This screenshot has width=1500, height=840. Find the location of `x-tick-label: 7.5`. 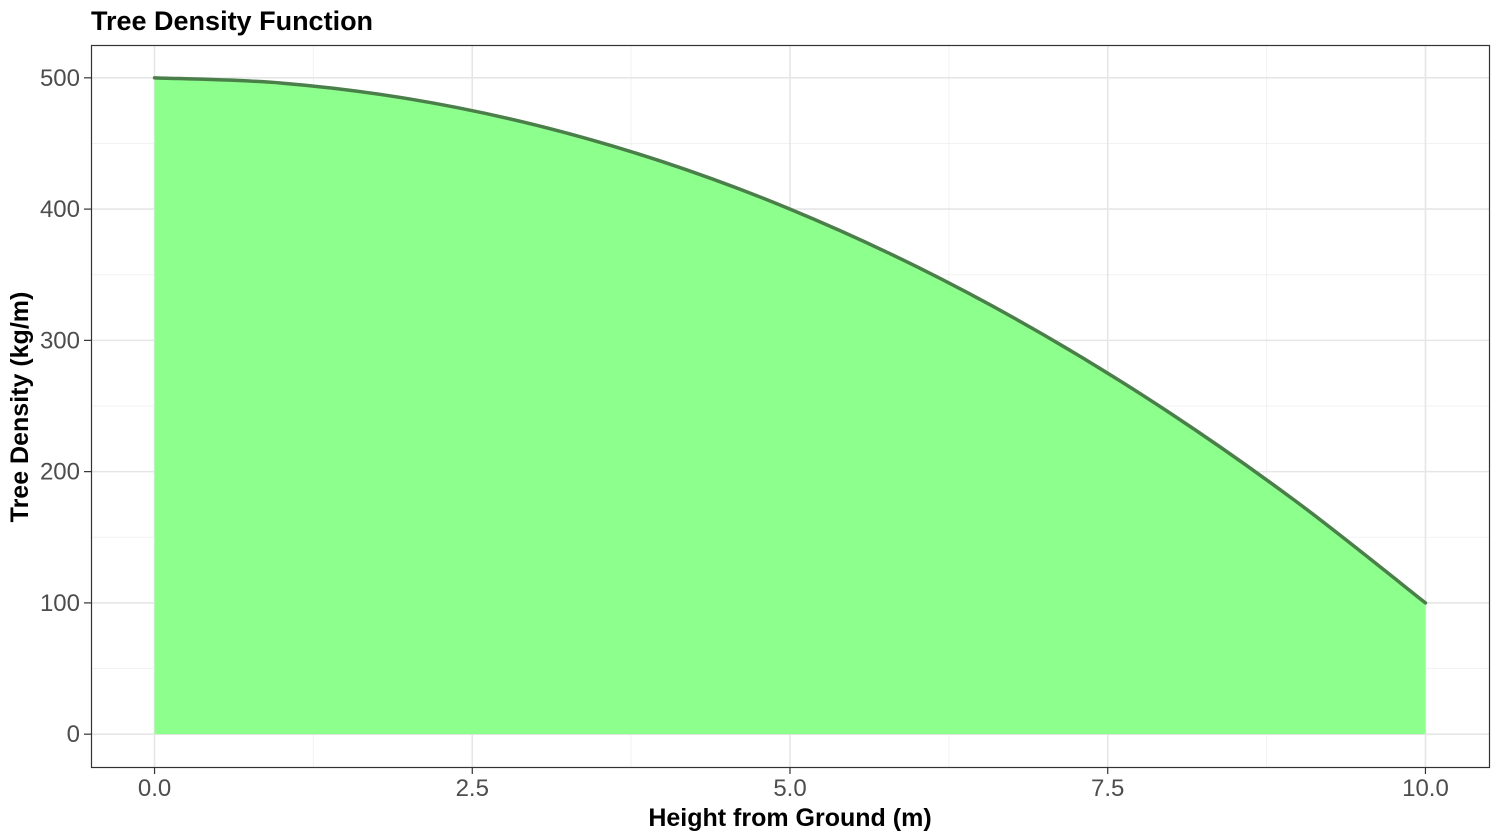

x-tick-label: 7.5 is located at coordinates (1107, 788).